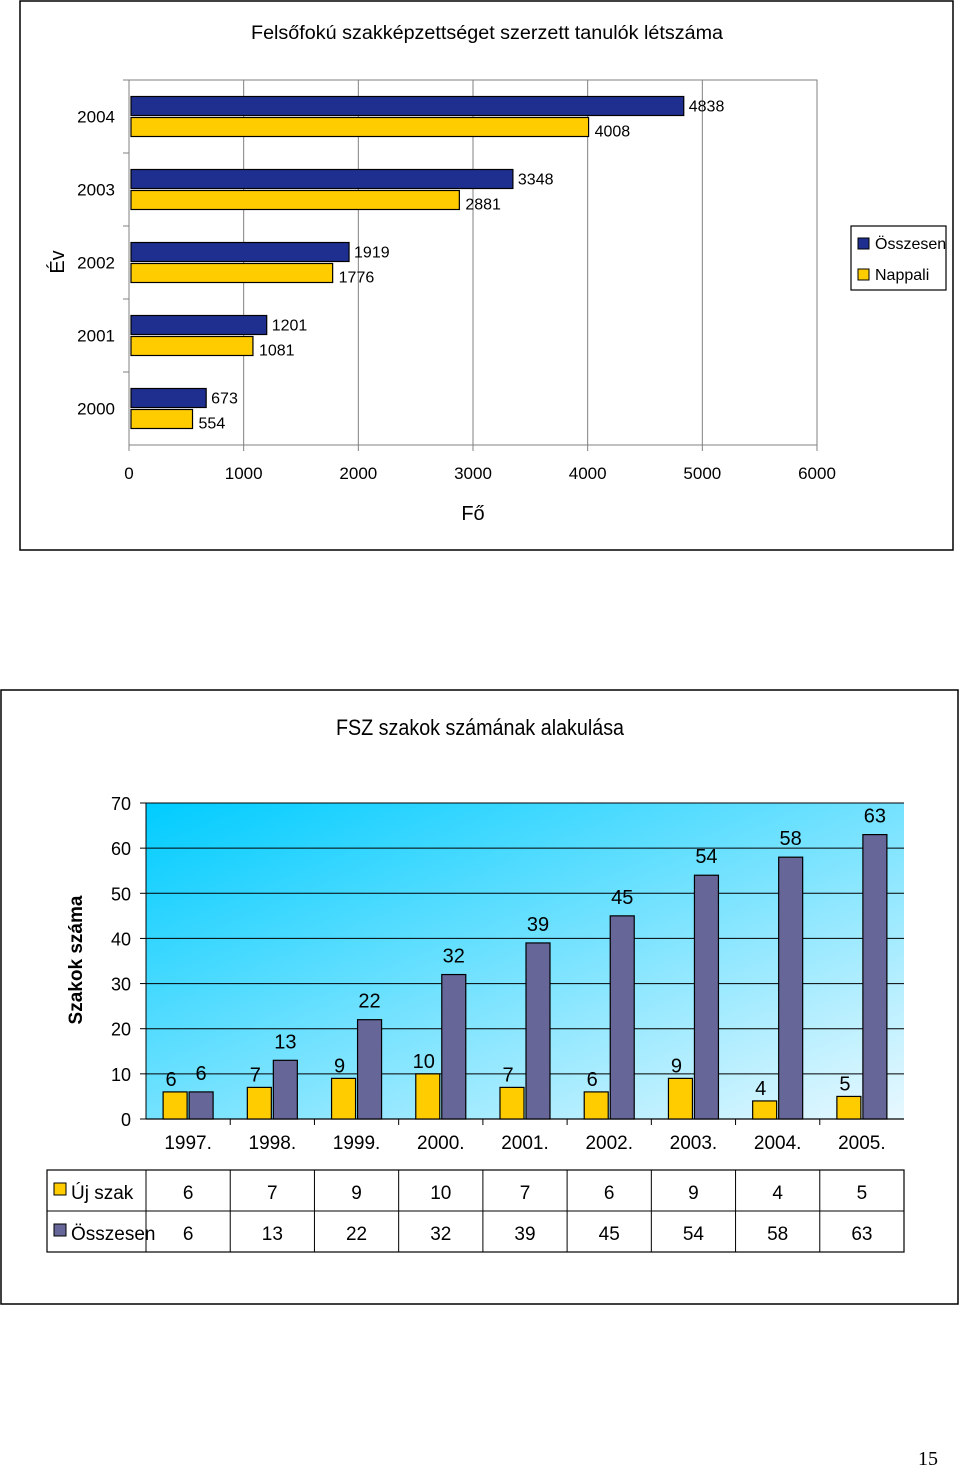  Describe the element at coordinates (524, 1234) in the screenshot. I see `chart2-table-cell: 39` at that location.